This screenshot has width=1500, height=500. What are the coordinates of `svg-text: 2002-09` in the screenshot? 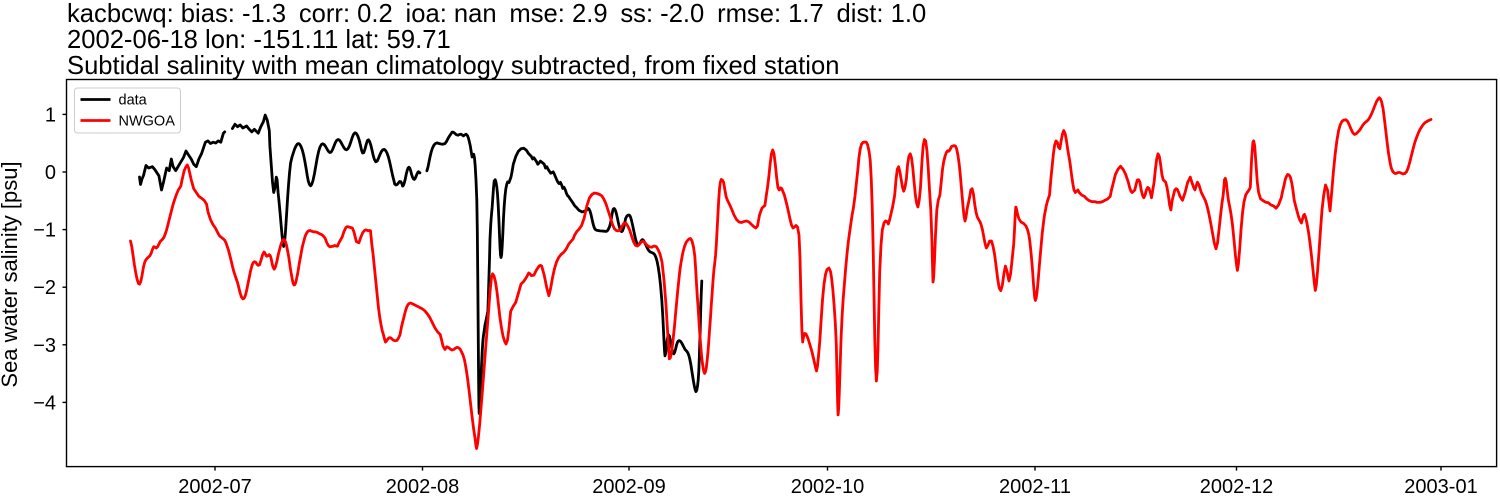 It's located at (628, 487).